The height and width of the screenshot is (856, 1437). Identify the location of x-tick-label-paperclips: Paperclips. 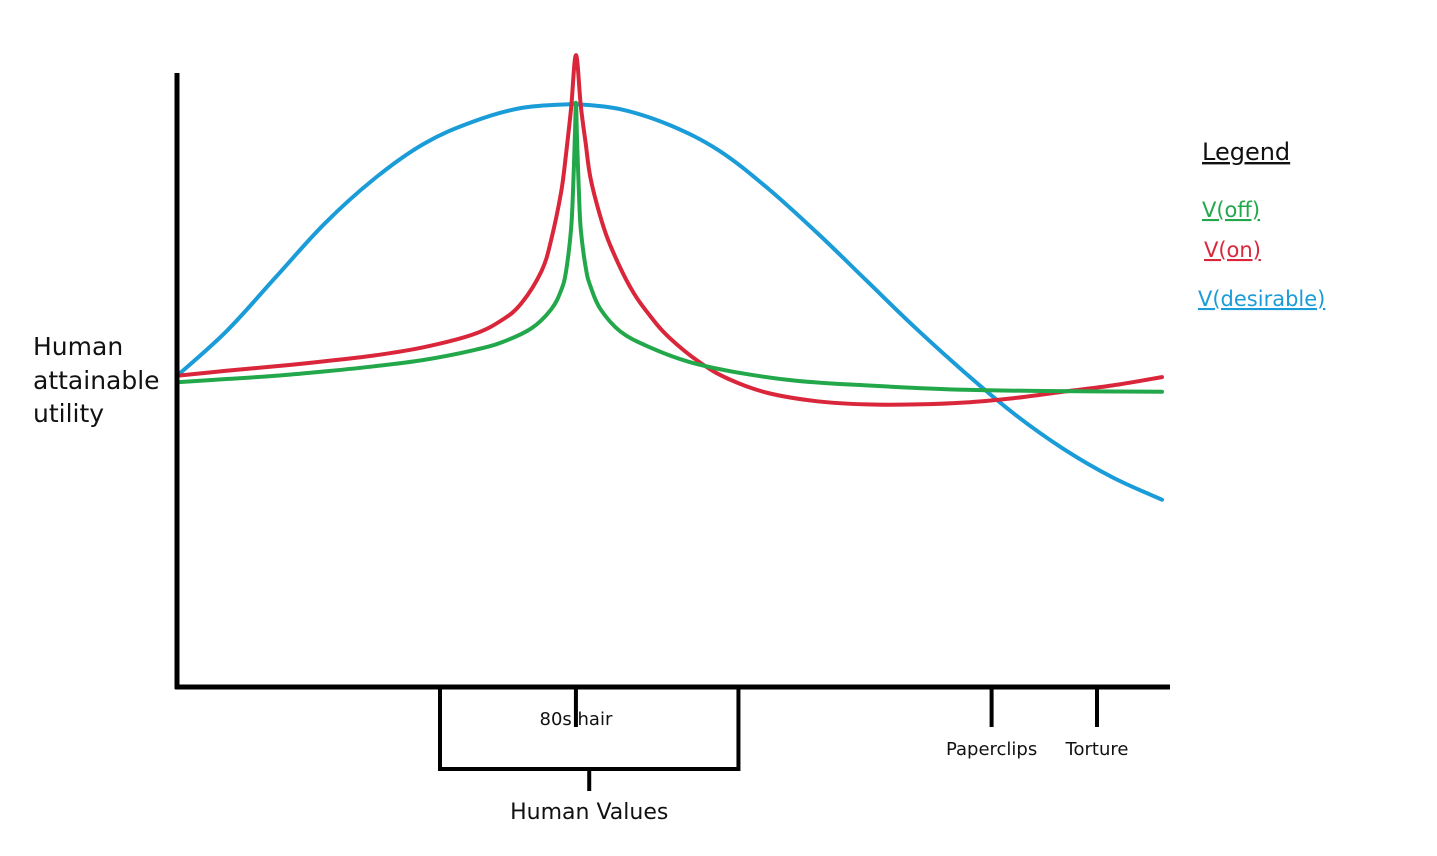
(991, 749).